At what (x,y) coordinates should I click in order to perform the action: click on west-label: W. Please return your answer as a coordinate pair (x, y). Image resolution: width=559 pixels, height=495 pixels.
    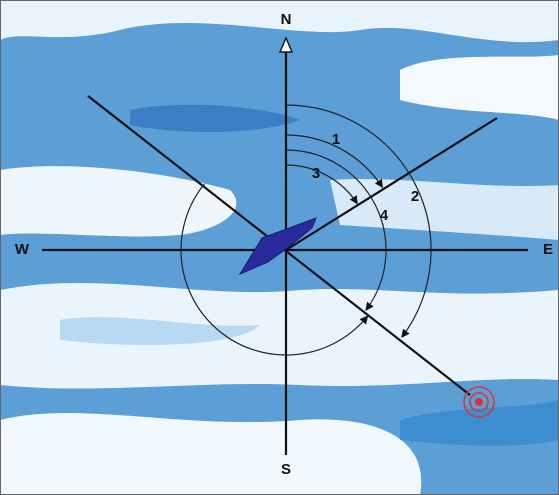
    Looking at the image, I should click on (22, 249).